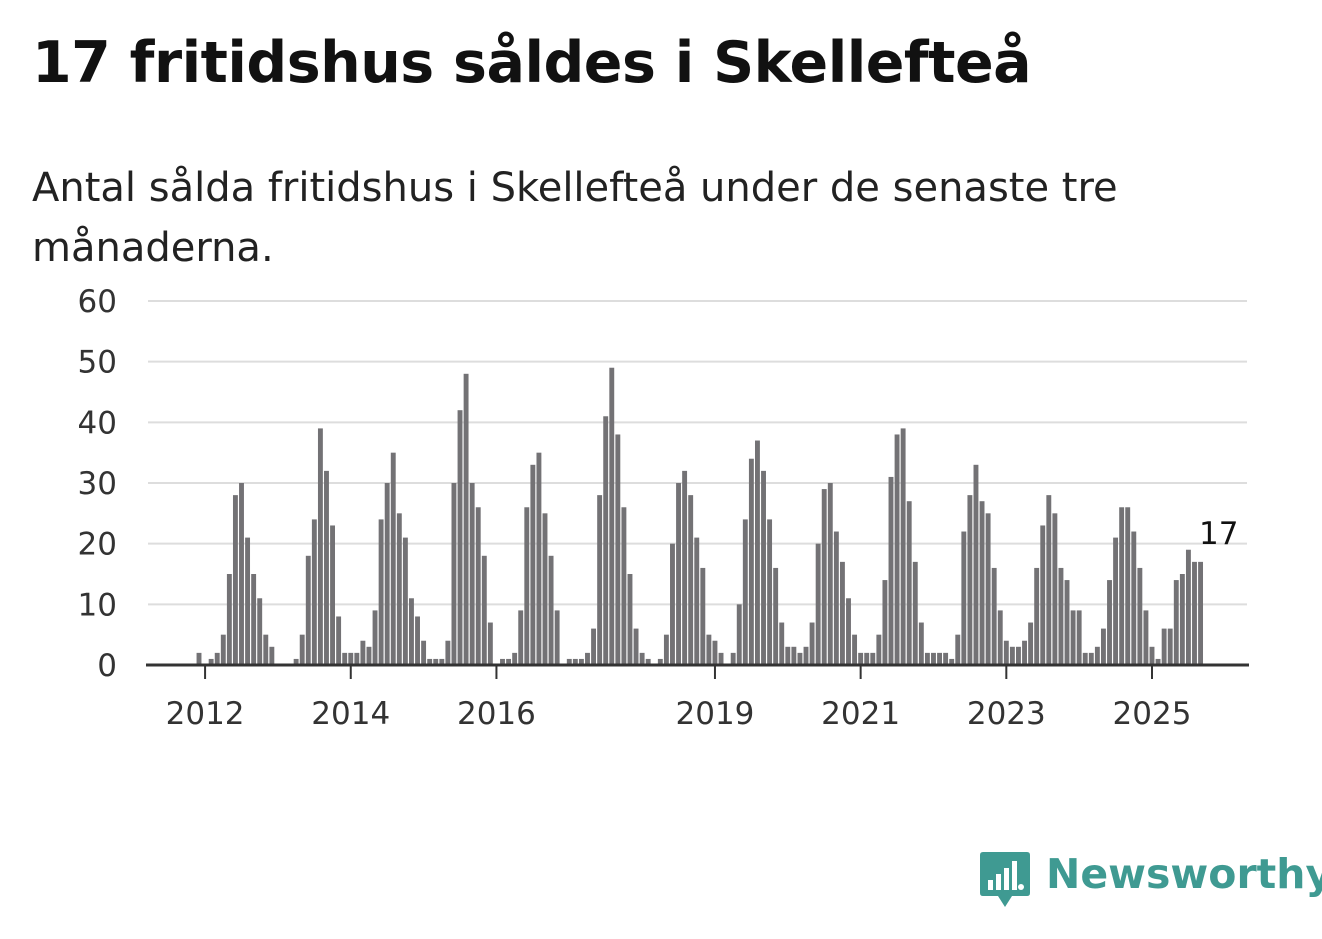  I want to click on x-tick-label: 2023, so click(1006, 714).